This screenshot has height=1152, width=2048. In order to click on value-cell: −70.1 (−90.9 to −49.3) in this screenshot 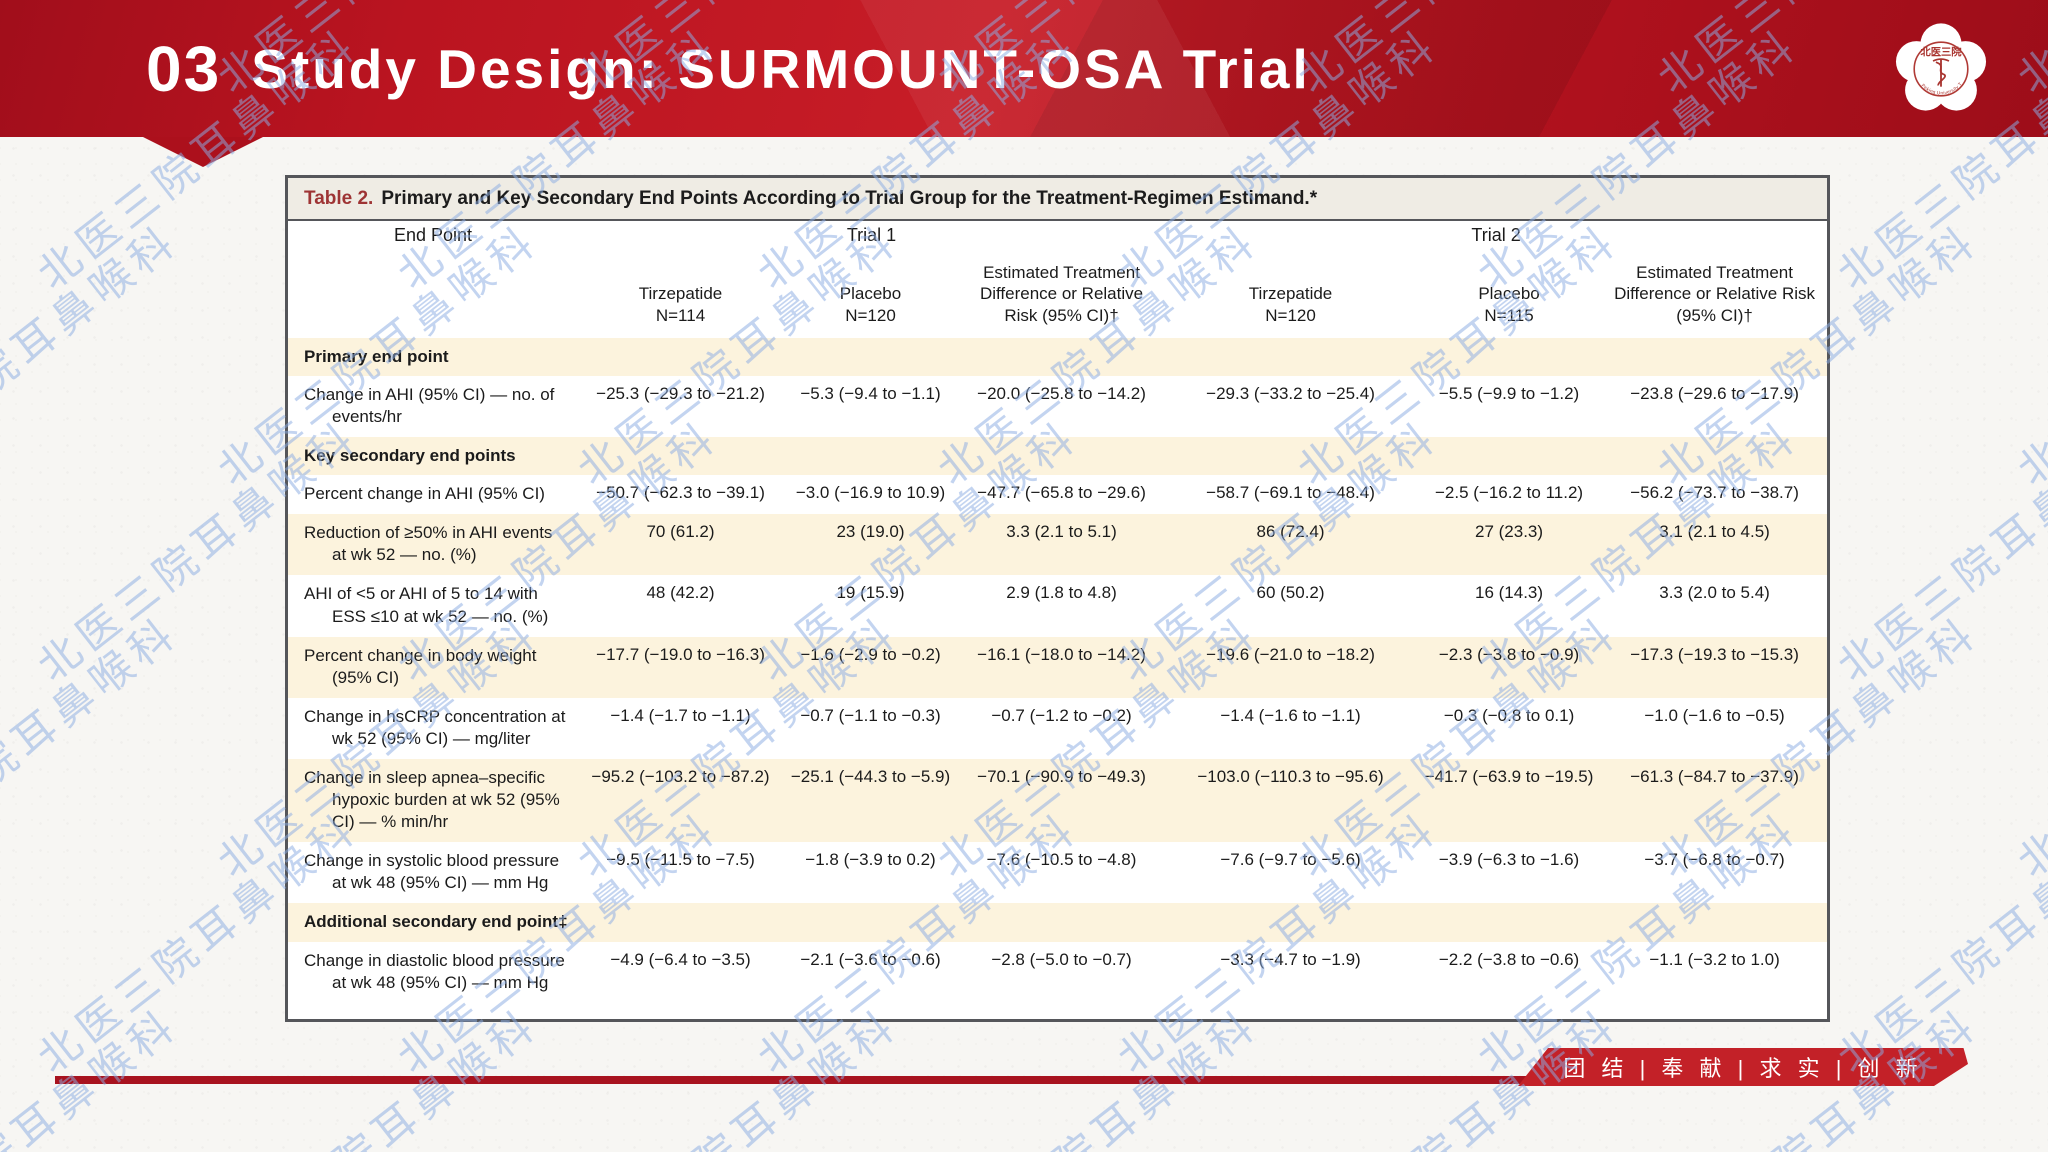, I will do `click(1061, 776)`.